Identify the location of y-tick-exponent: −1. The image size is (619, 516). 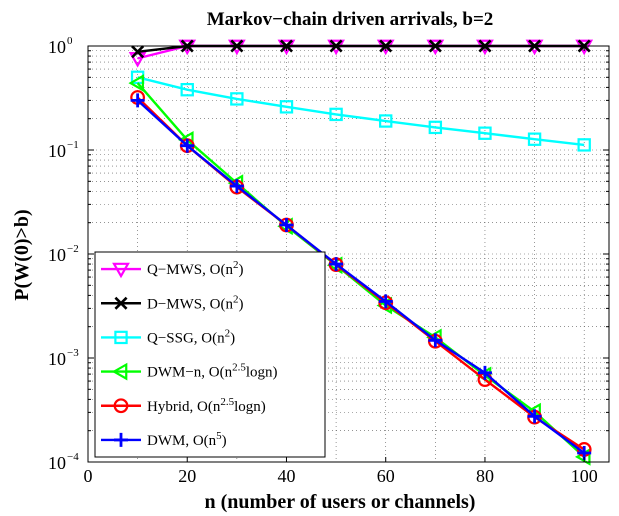
(73, 145).